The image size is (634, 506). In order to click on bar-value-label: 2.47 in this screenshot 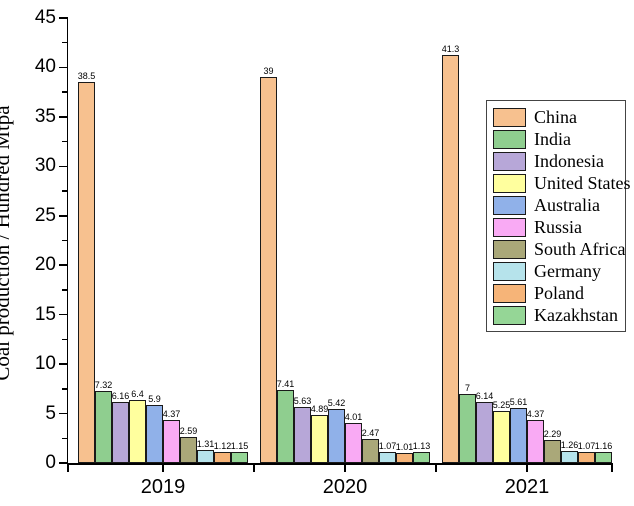, I will do `click(370, 432)`.